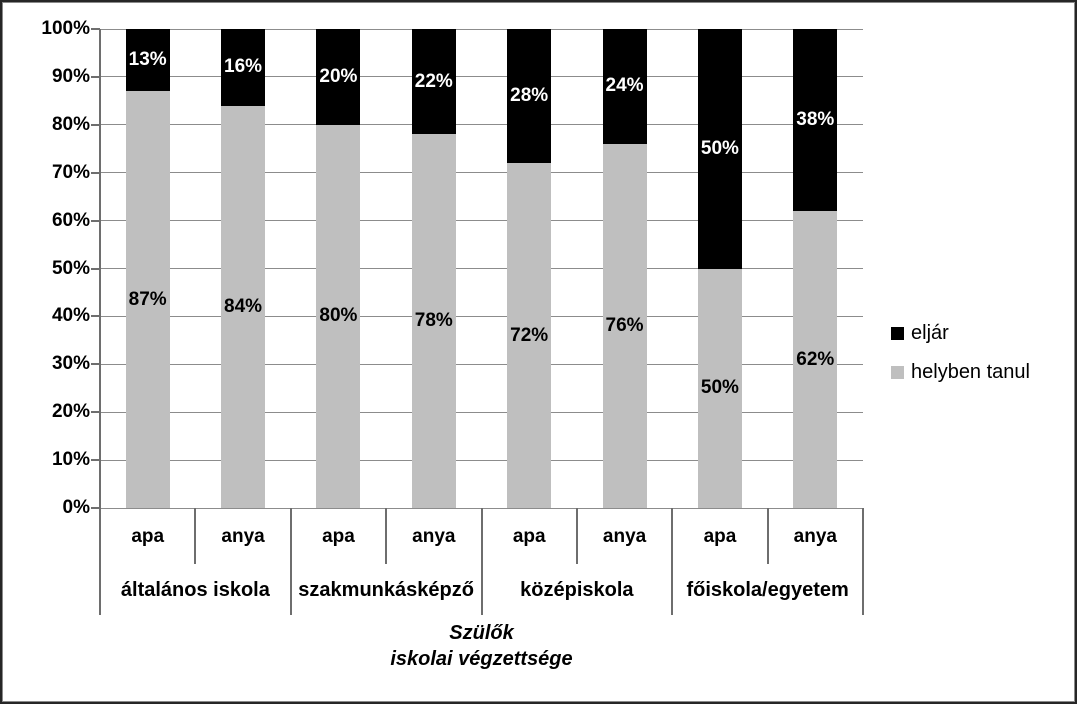 This screenshot has height=704, width=1077. I want to click on bar-data-label: 78%, so click(433, 321).